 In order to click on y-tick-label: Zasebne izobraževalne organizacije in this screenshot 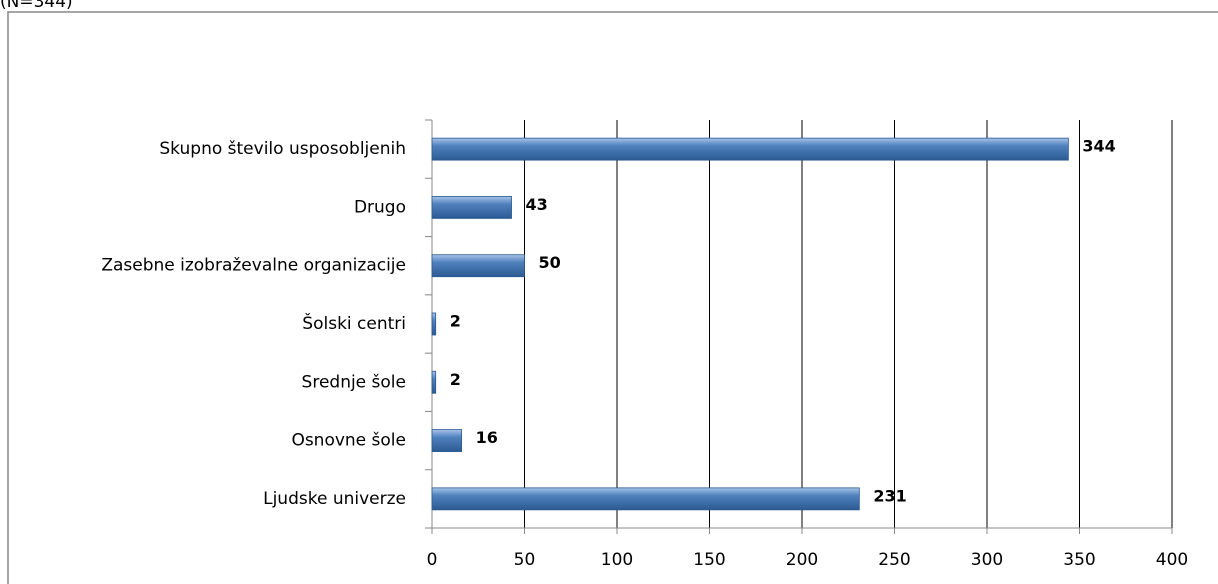, I will do `click(253, 266)`.